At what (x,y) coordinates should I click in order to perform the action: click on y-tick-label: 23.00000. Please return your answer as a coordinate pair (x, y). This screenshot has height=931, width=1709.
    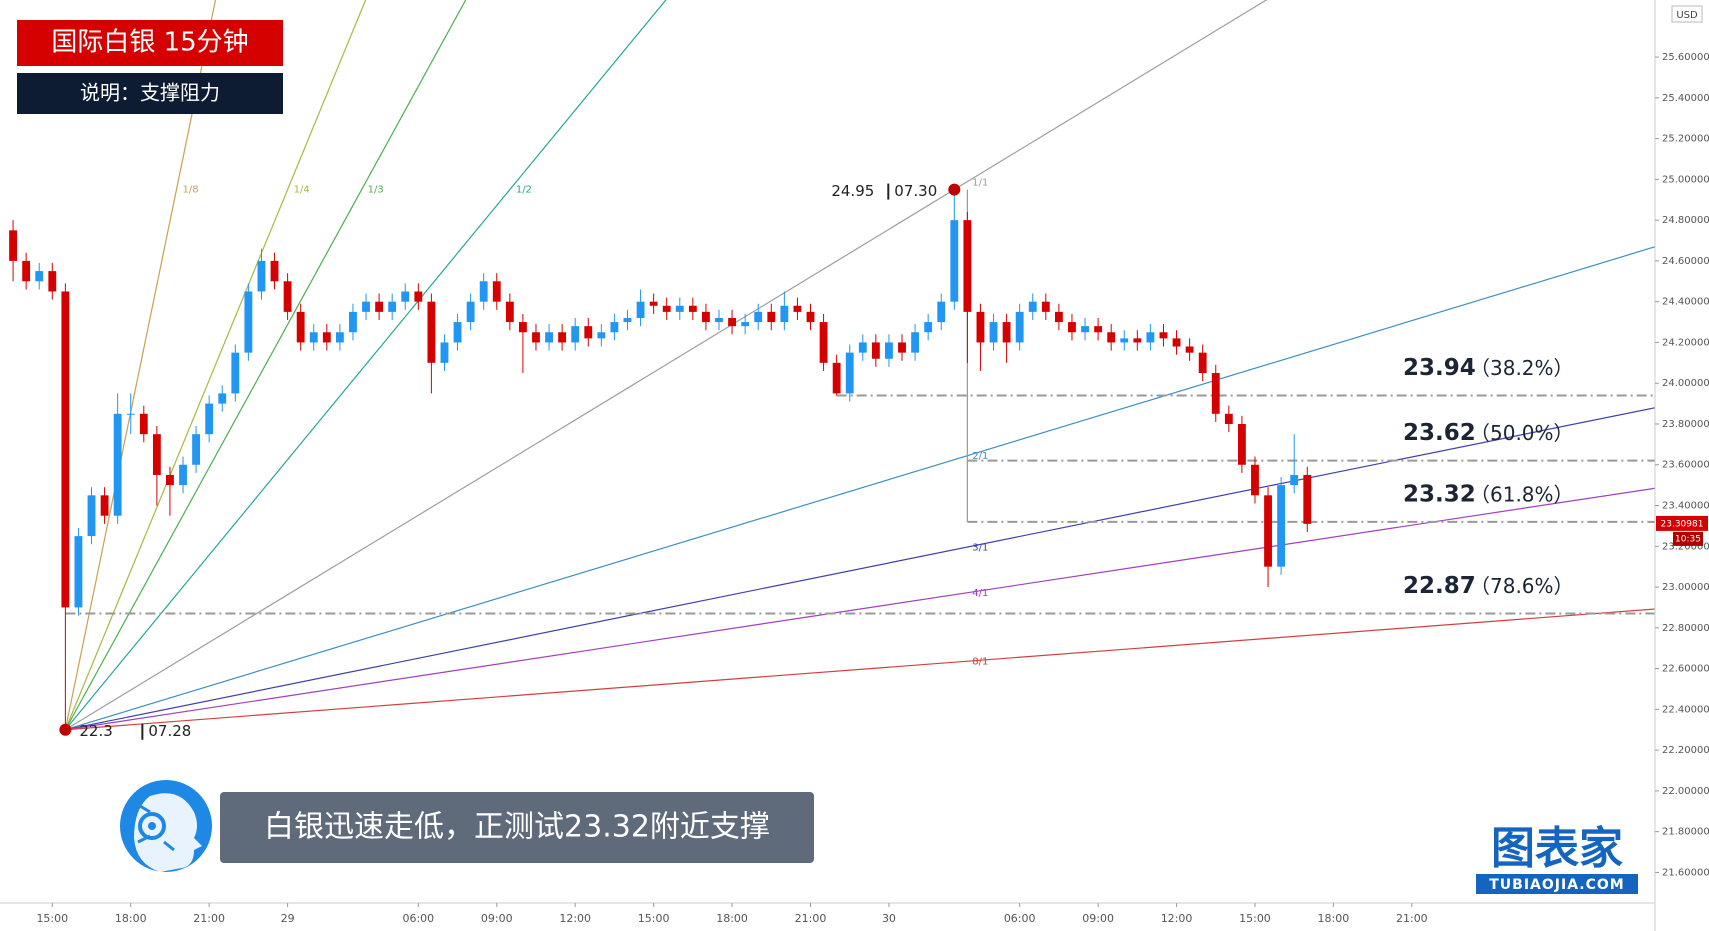
    Looking at the image, I should click on (1685, 587).